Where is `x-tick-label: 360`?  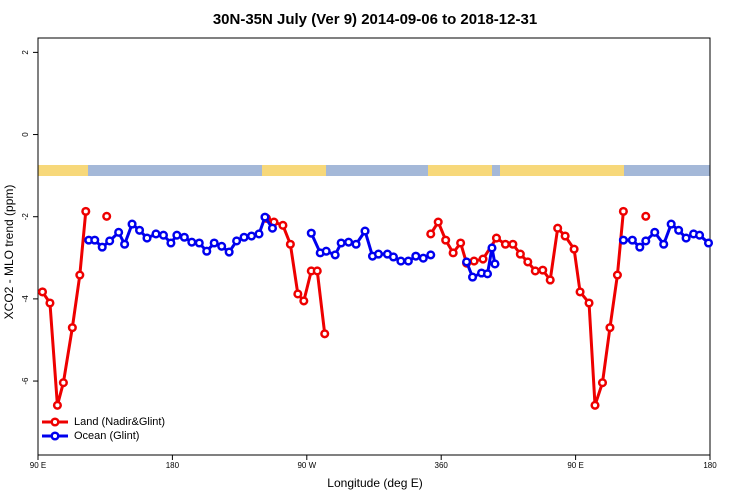
x-tick-label: 360 is located at coordinates (442, 465).